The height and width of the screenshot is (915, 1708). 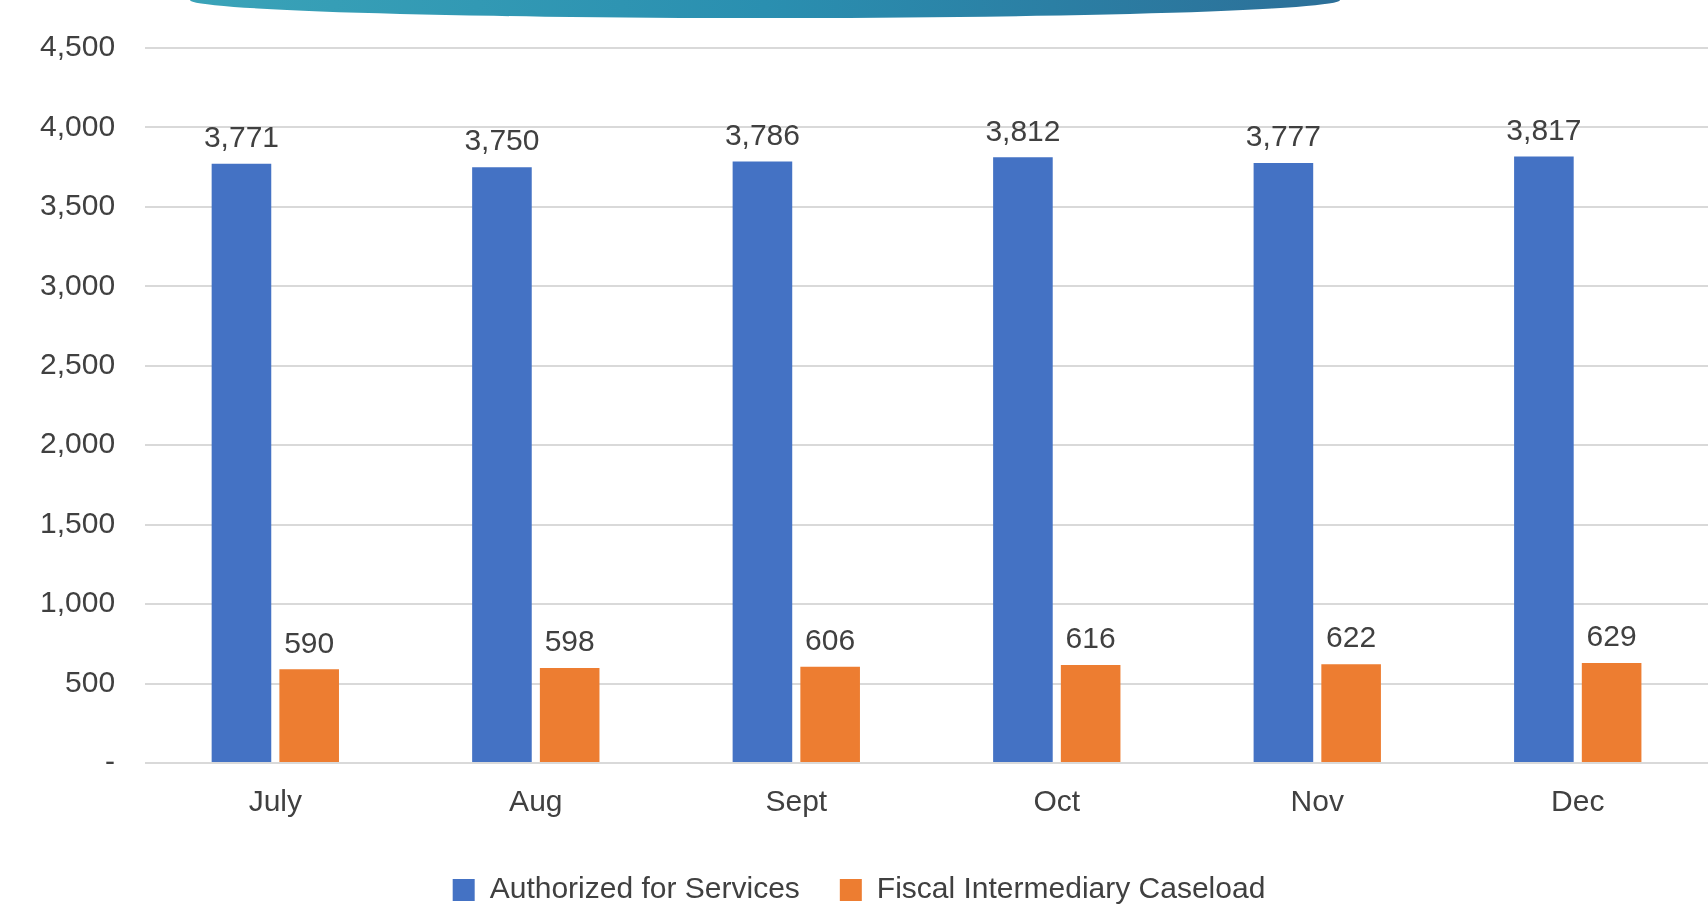 I want to click on y-tick-label: 500, so click(x=90, y=681).